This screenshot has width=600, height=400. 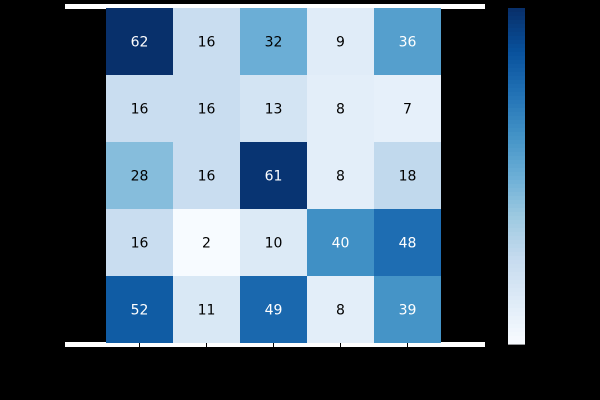 I want to click on cell-value-label: 7, so click(x=407, y=110).